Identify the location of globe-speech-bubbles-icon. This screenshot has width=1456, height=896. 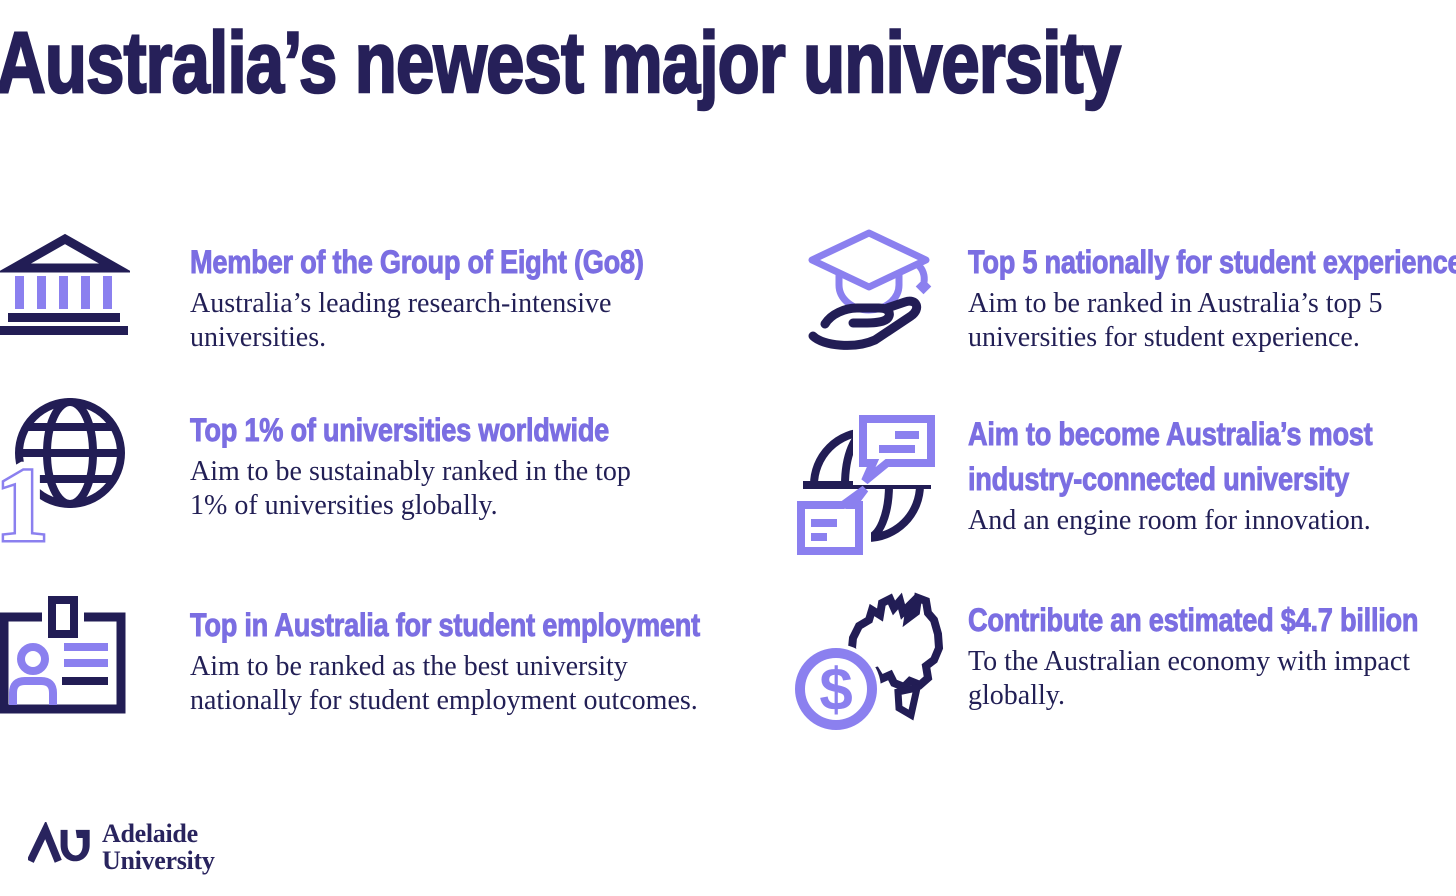
(870, 485).